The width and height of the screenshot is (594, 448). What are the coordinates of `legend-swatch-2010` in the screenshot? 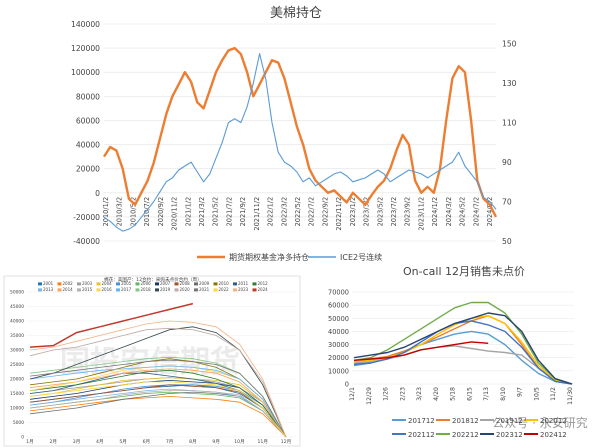 It's located at (215, 284).